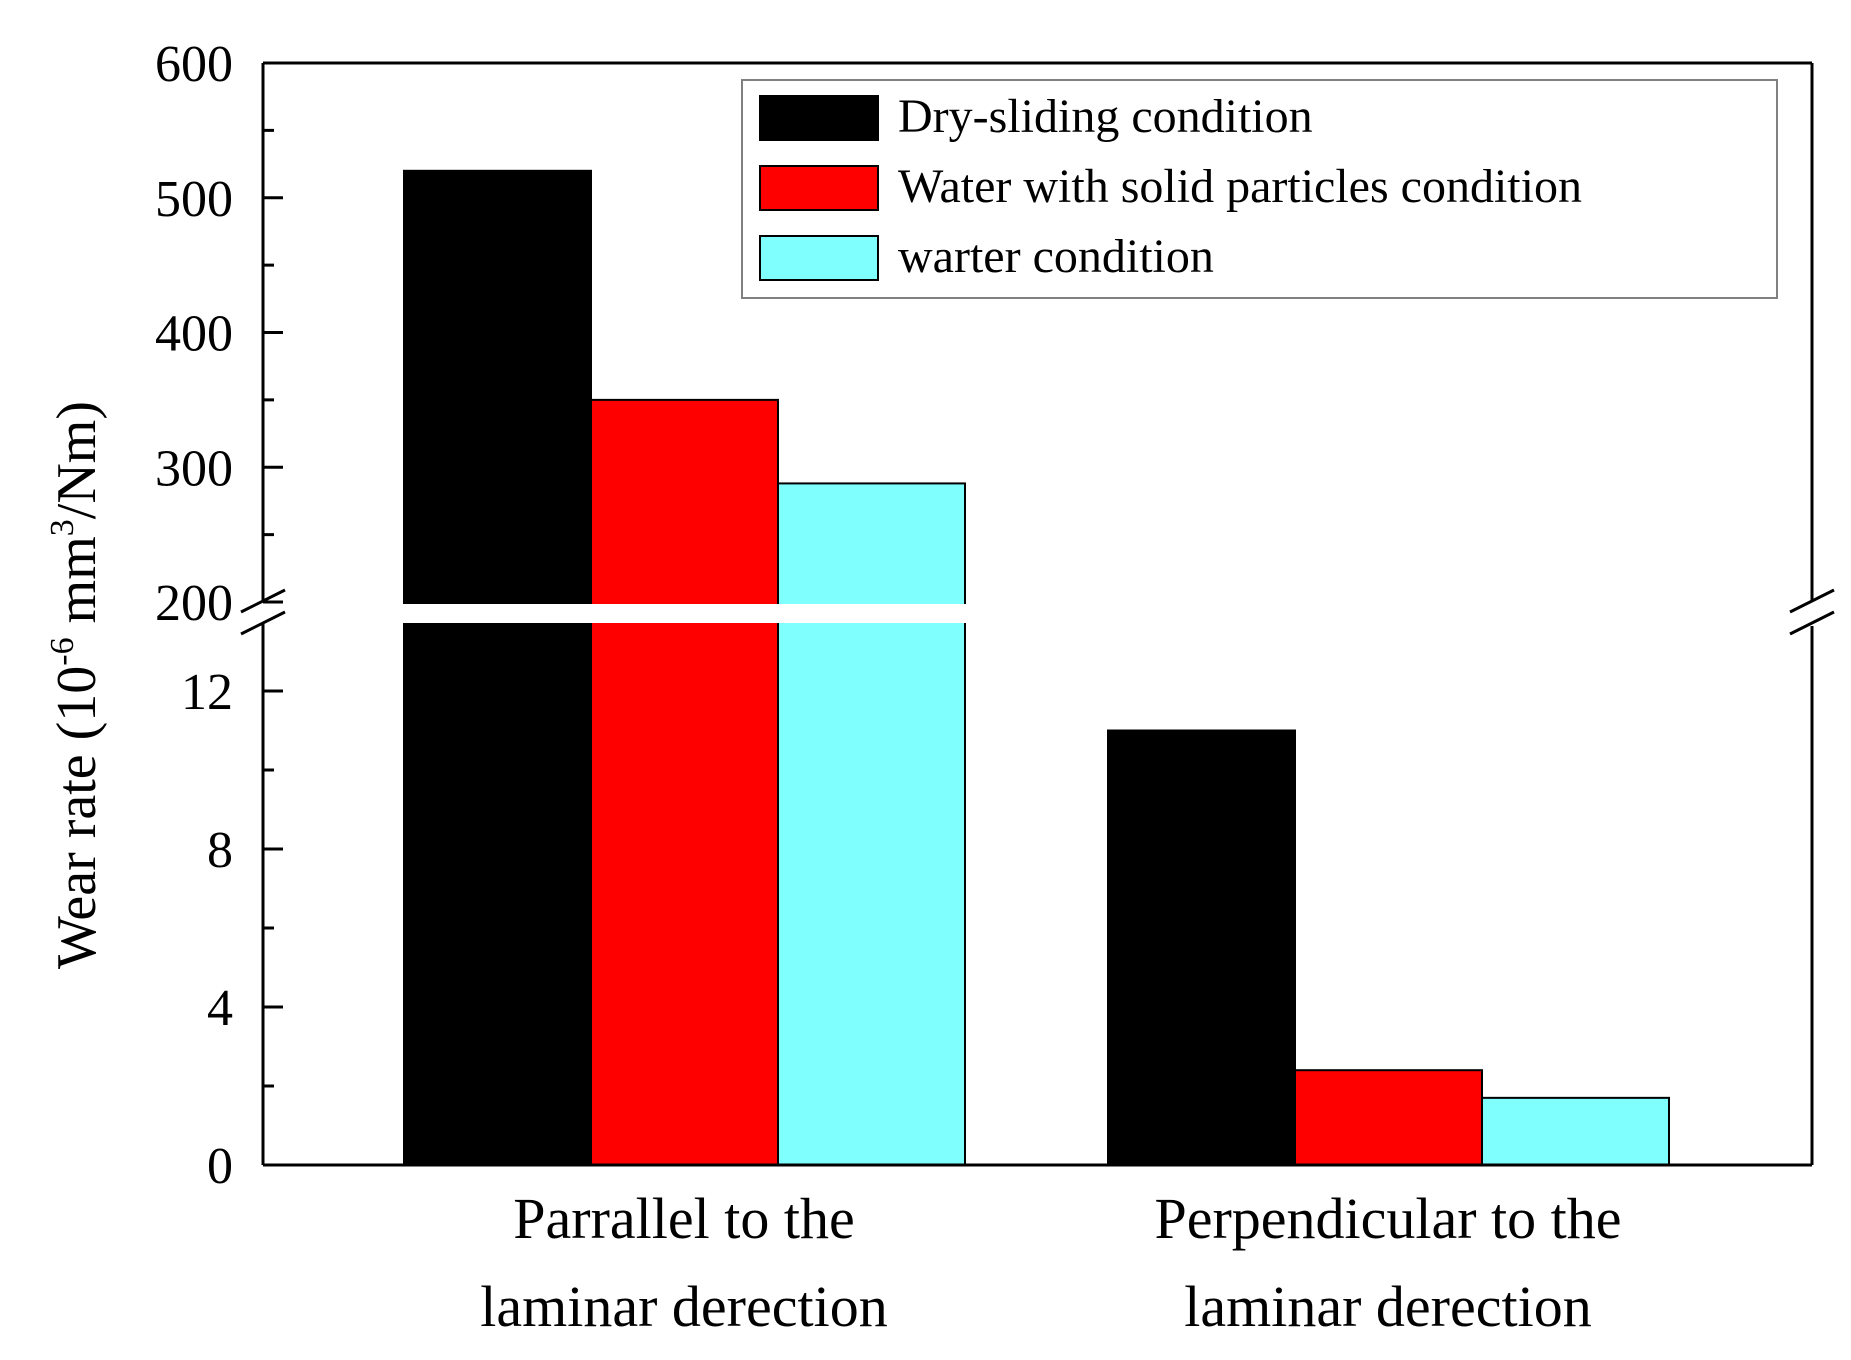  I want to click on y-ticks: 200 300 400 500 600 0 4 8 12, so click(219, 615).